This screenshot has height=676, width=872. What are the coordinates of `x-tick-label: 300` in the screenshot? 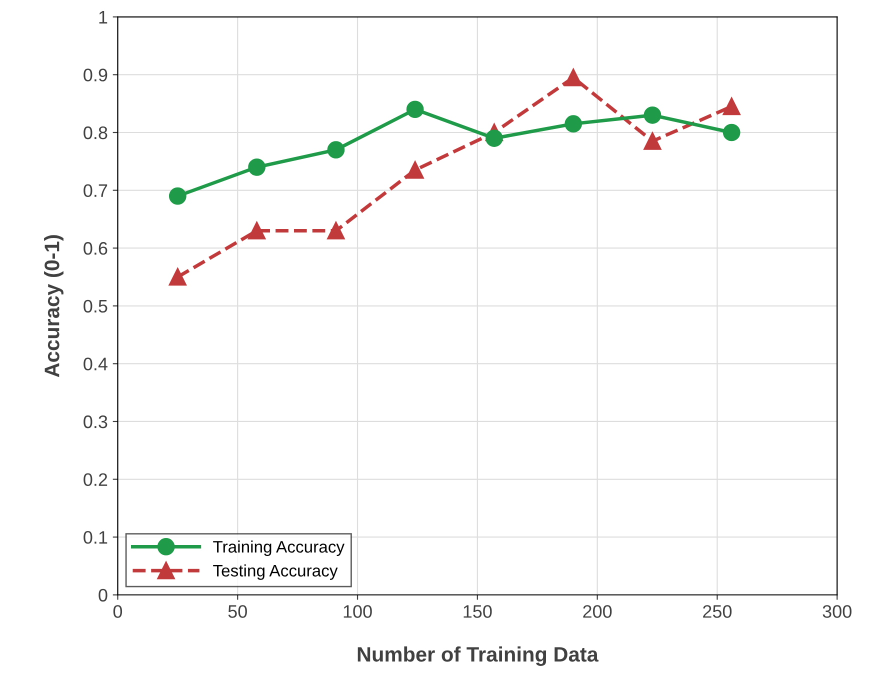 It's located at (837, 611).